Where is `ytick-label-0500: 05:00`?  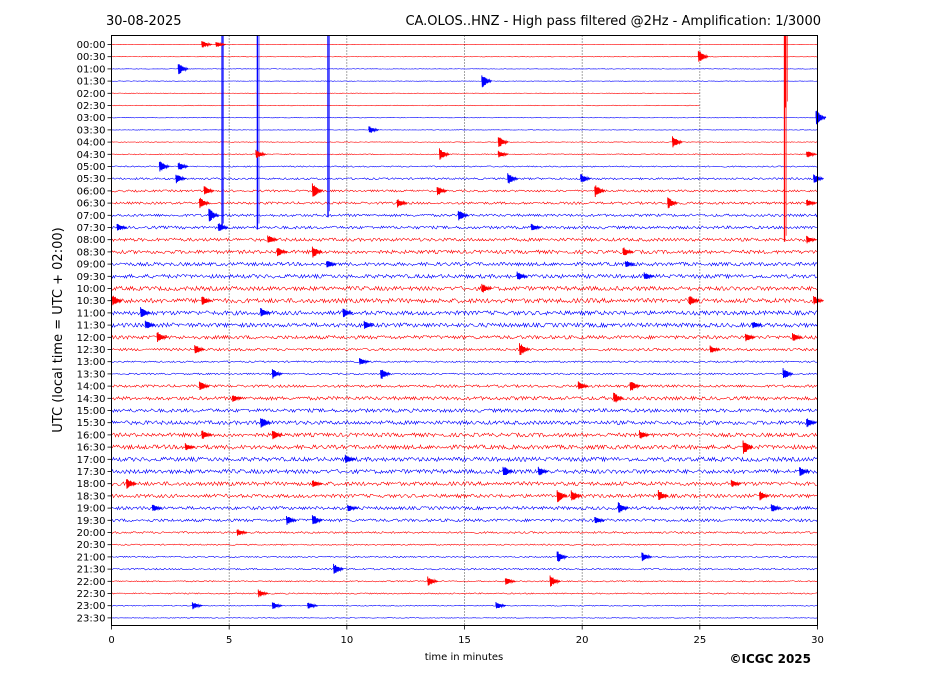
ytick-label-0500: 05:00 is located at coordinates (91, 167).